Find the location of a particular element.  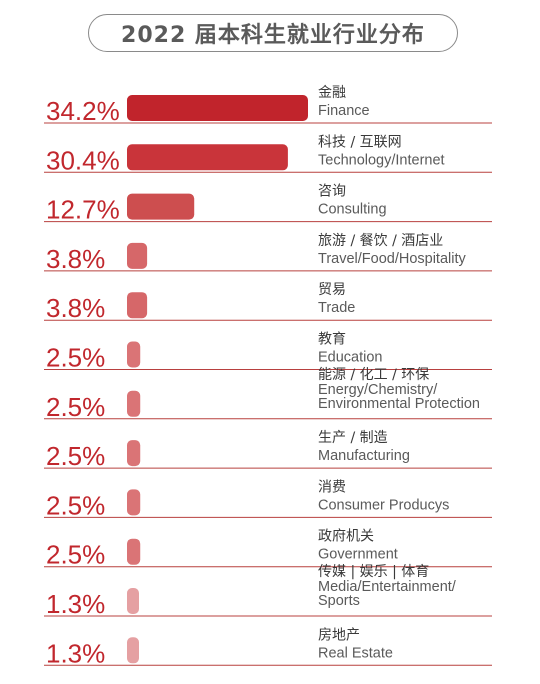

category-label-zh: 咨询 is located at coordinates (332, 192).